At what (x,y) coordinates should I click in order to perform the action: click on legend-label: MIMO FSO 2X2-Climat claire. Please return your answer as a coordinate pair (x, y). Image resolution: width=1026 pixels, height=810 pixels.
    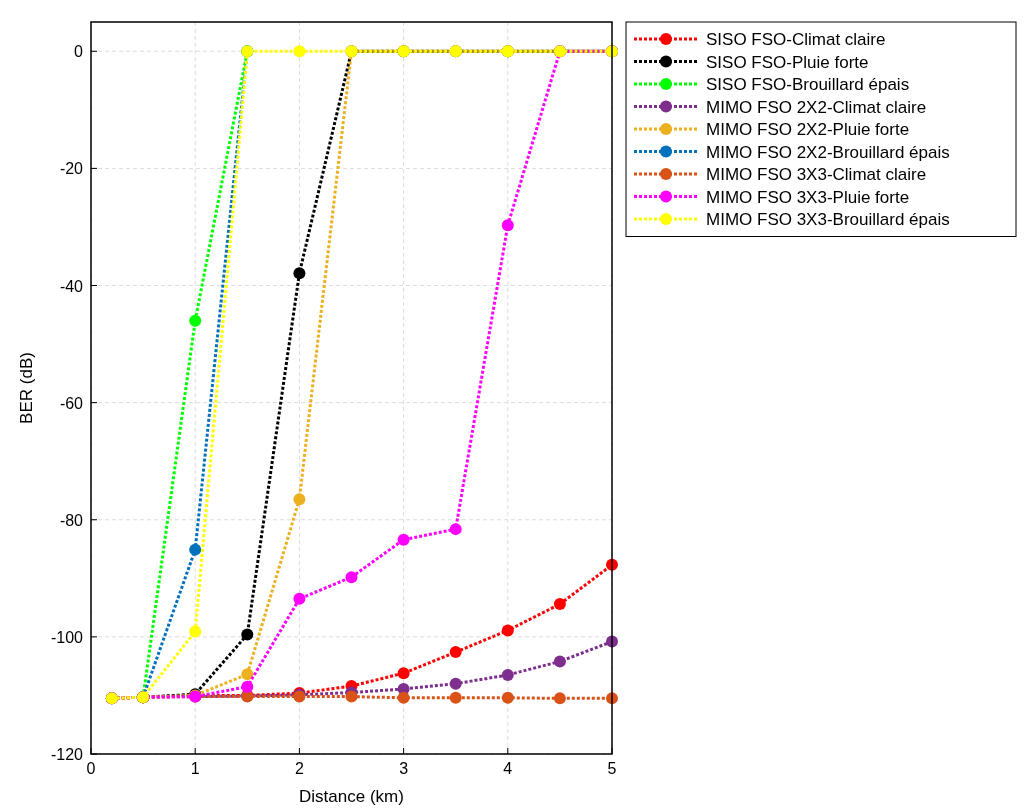
    Looking at the image, I should click on (816, 107).